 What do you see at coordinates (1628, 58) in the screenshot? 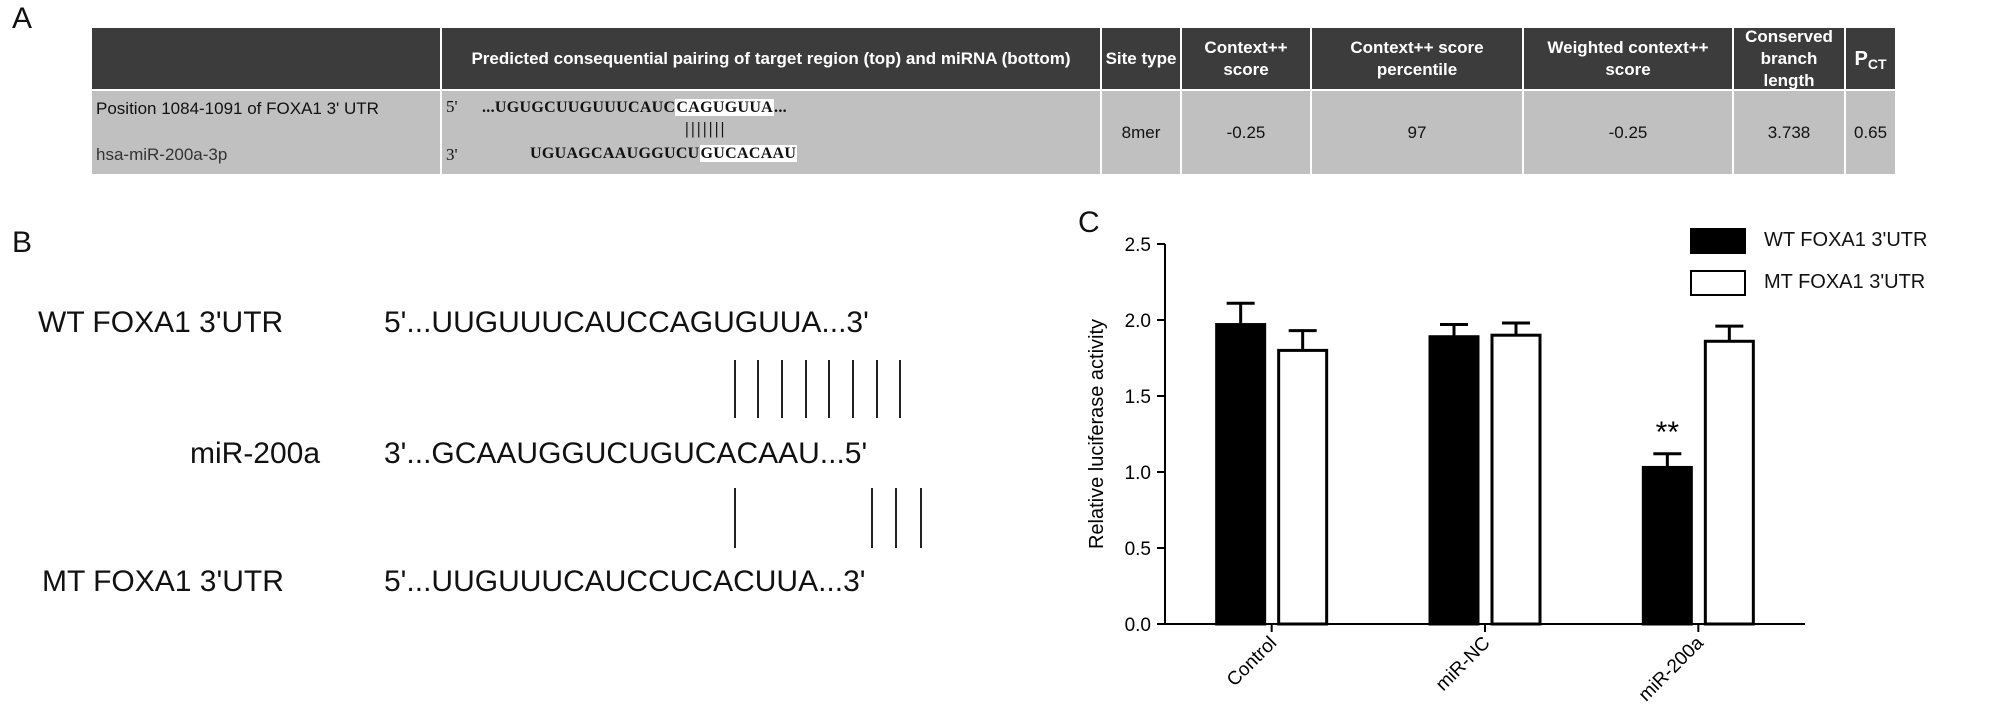
I see `table-header-weighted: Weighted context++ score` at bounding box center [1628, 58].